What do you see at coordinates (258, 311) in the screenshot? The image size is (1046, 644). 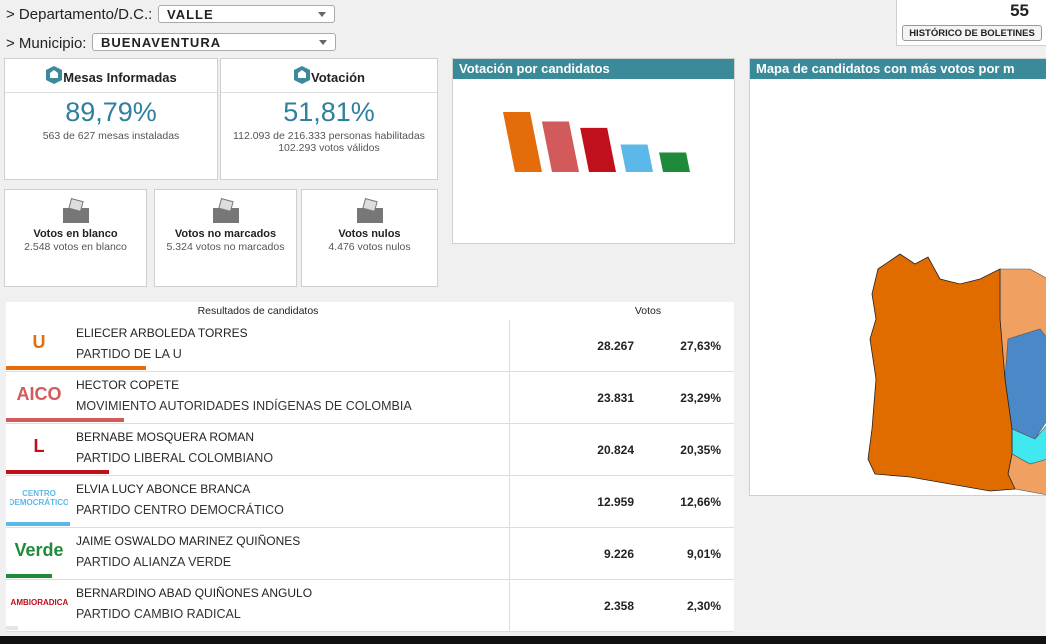 I see `header-cell: Resultados de candidatos` at bounding box center [258, 311].